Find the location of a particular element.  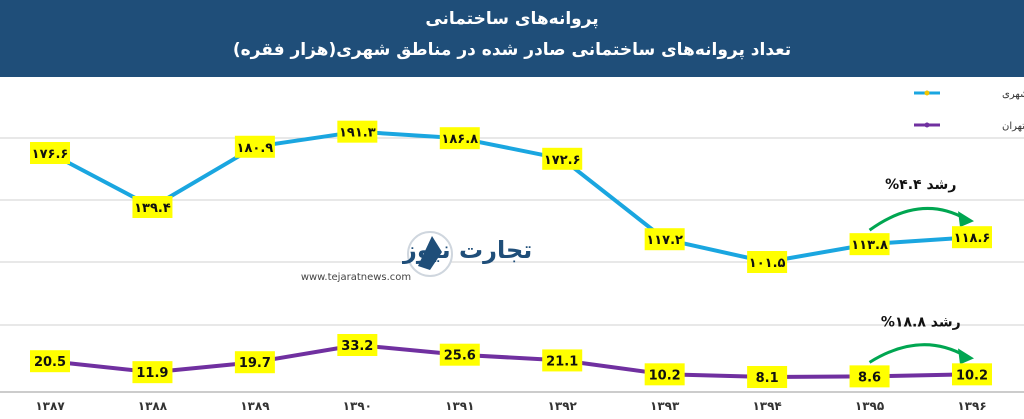

data-label: ۱۸۶.۸ is located at coordinates (459, 138).